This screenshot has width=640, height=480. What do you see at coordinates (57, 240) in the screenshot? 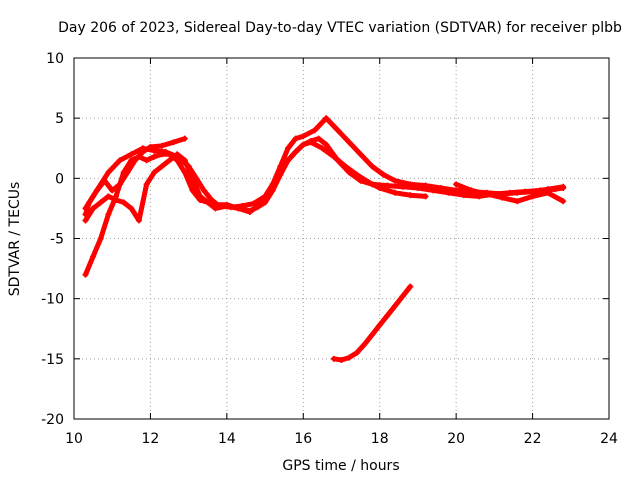
I see `y-tick-label: -5` at bounding box center [57, 240].